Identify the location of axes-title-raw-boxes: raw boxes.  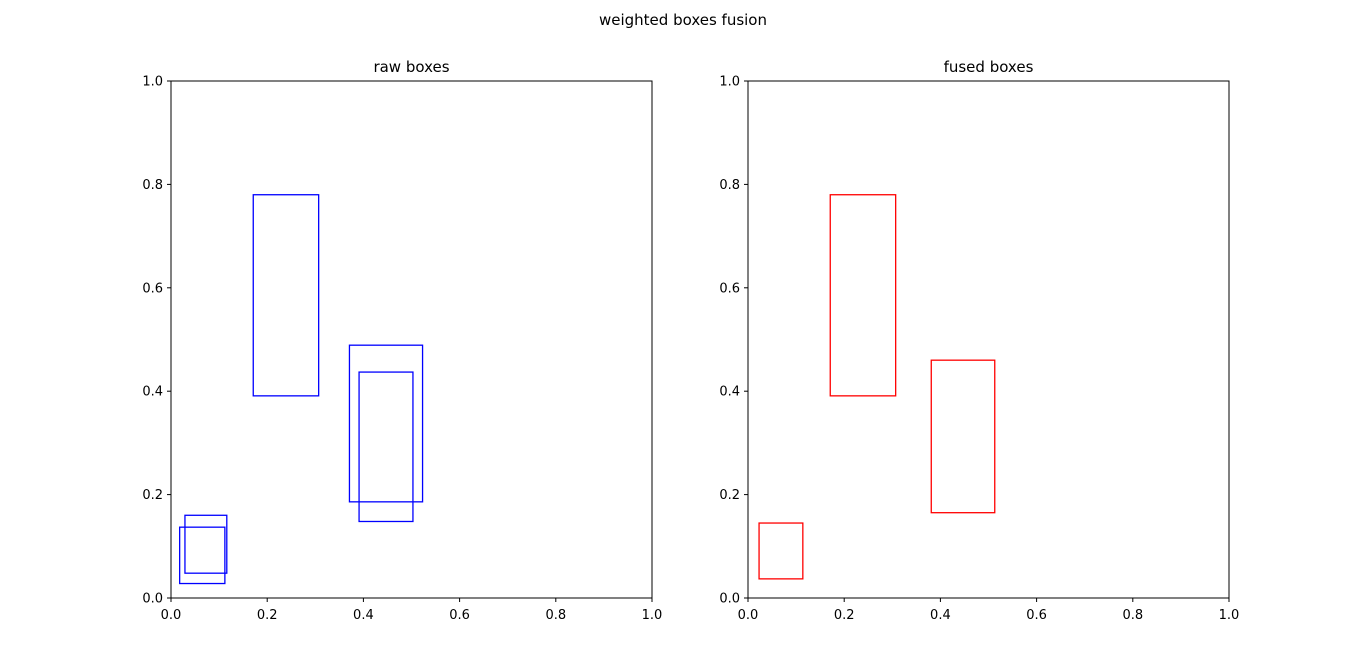
(411, 67).